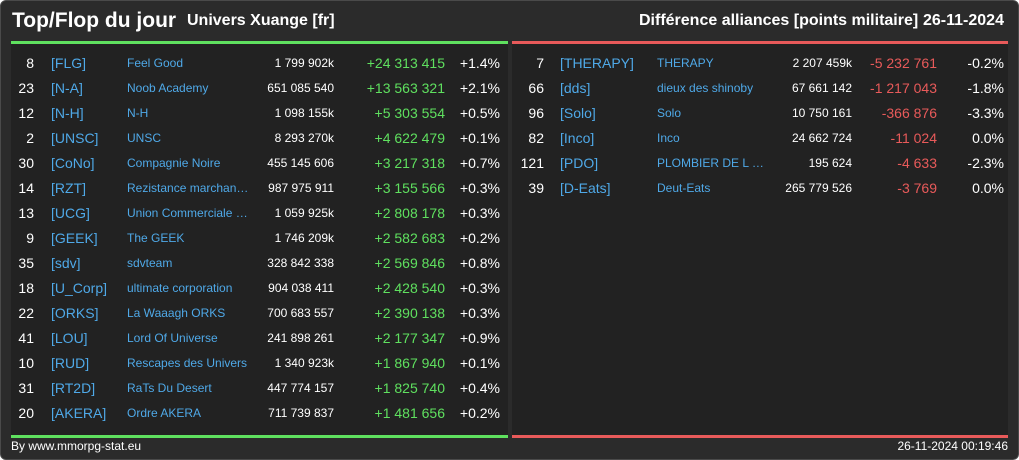 The image size is (1019, 460). I want to click on points-cell: 24 662 724, so click(821, 138).